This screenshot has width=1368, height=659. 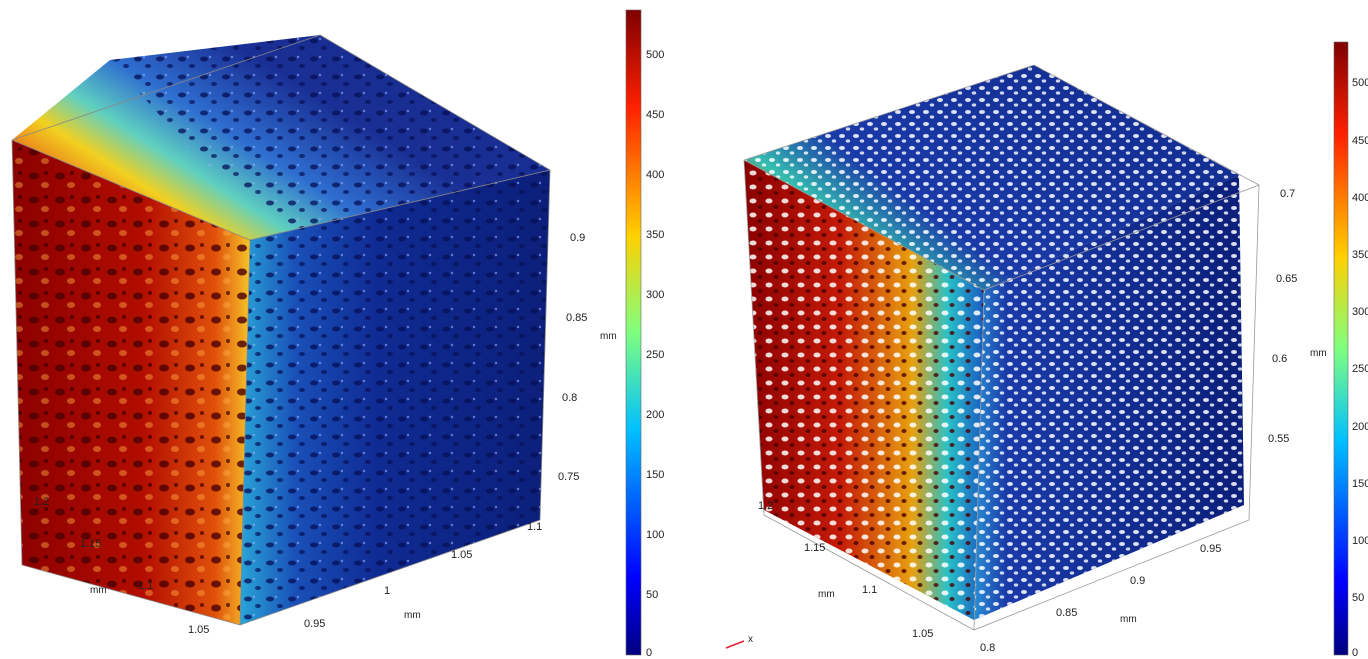 What do you see at coordinates (735, 644) in the screenshot?
I see `axis-triad-arrow` at bounding box center [735, 644].